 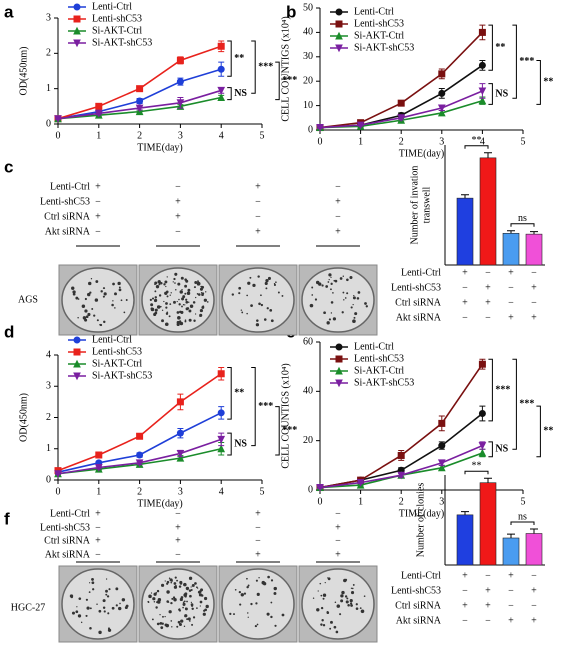 What do you see at coordinates (58, 135) in the screenshot?
I see `x-tick-label: 0` at bounding box center [58, 135].